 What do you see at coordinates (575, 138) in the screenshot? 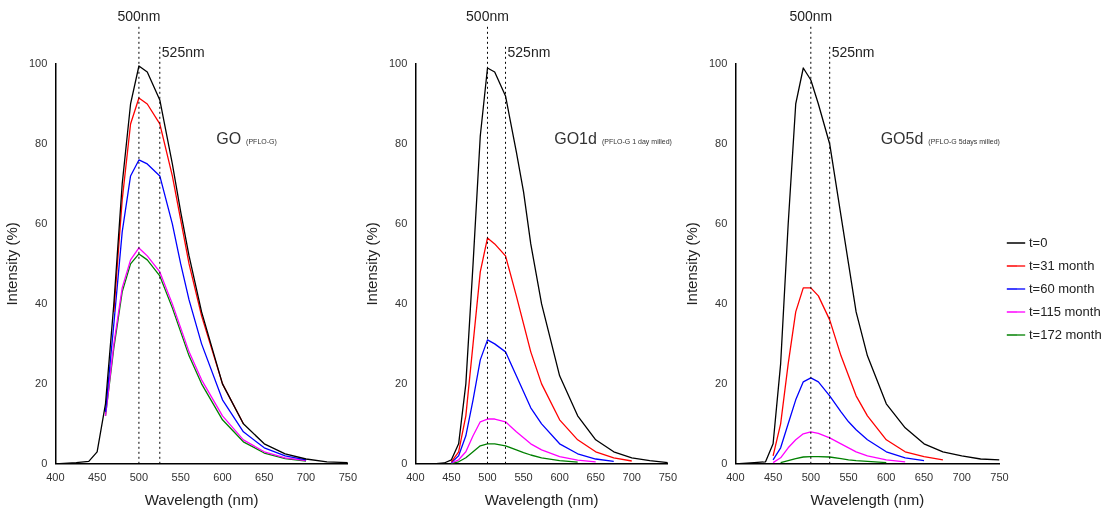
I see `annotation: GO1d` at bounding box center [575, 138].